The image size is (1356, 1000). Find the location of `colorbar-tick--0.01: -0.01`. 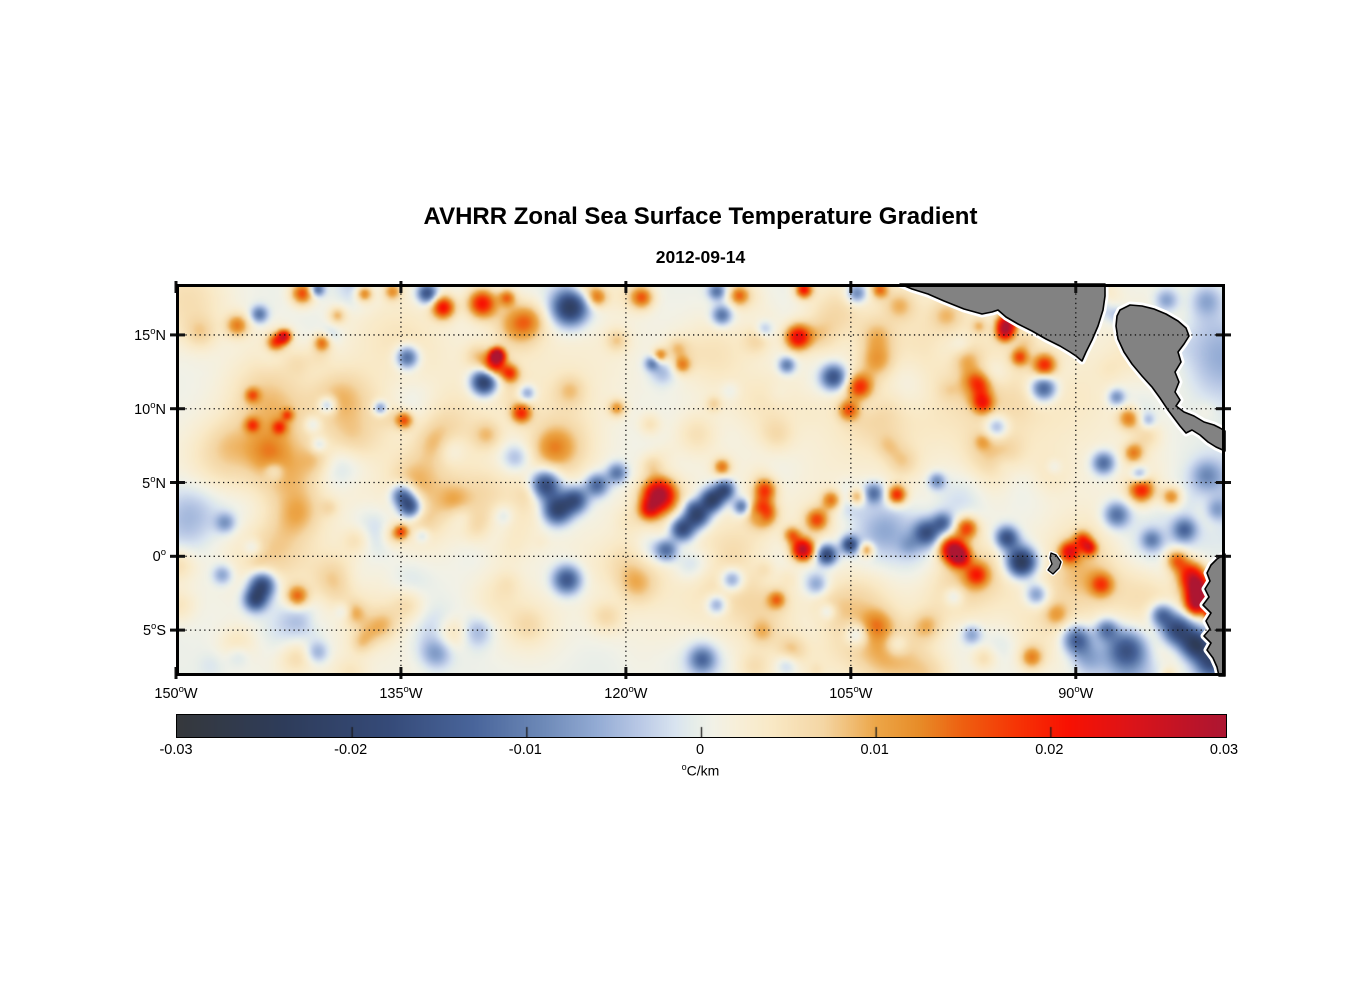

colorbar-tick--0.01: -0.01 is located at coordinates (525, 750).